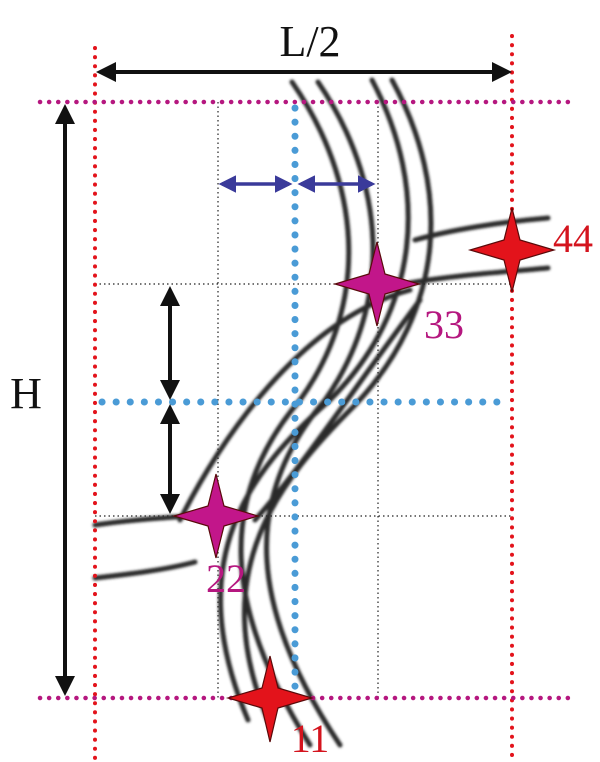 The image size is (600, 762). Describe the element at coordinates (481, 229) in the screenshot. I see `weft-yarn-top-upper` at that location.